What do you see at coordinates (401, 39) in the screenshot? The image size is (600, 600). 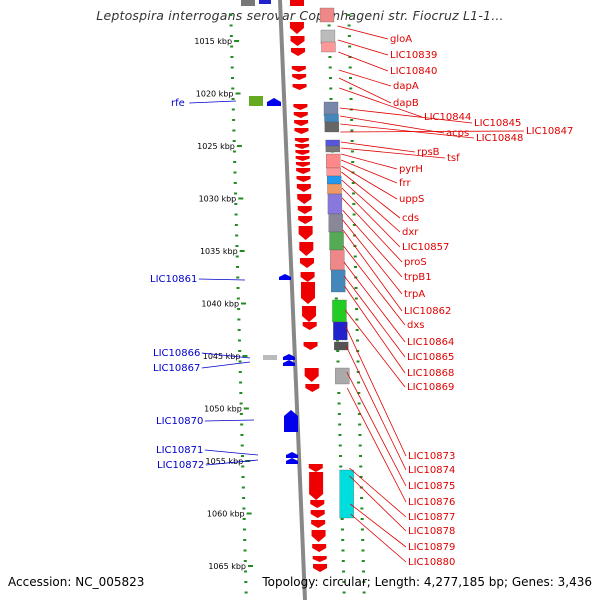 I see `forward-gene-label: gloA` at bounding box center [401, 39].